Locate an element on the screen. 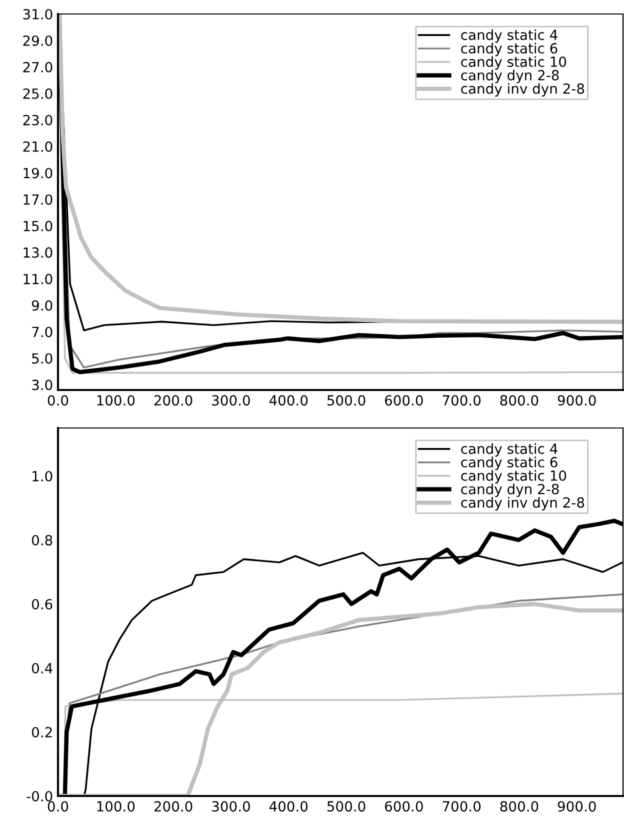 Image resolution: width=624 pixels, height=821 pixels. y-tick-label: 31.0 is located at coordinates (37, 14).